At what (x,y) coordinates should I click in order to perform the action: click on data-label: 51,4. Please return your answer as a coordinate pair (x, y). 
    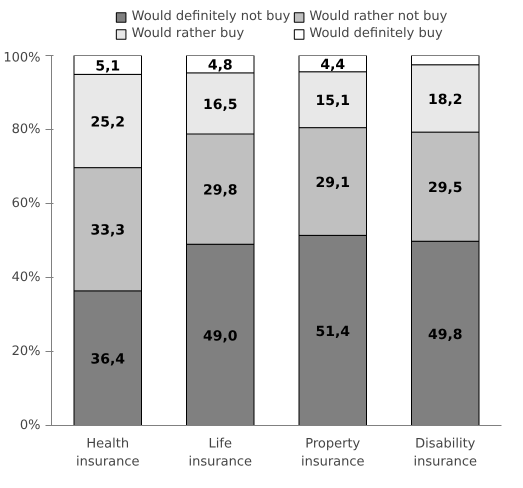
    Looking at the image, I should click on (332, 332).